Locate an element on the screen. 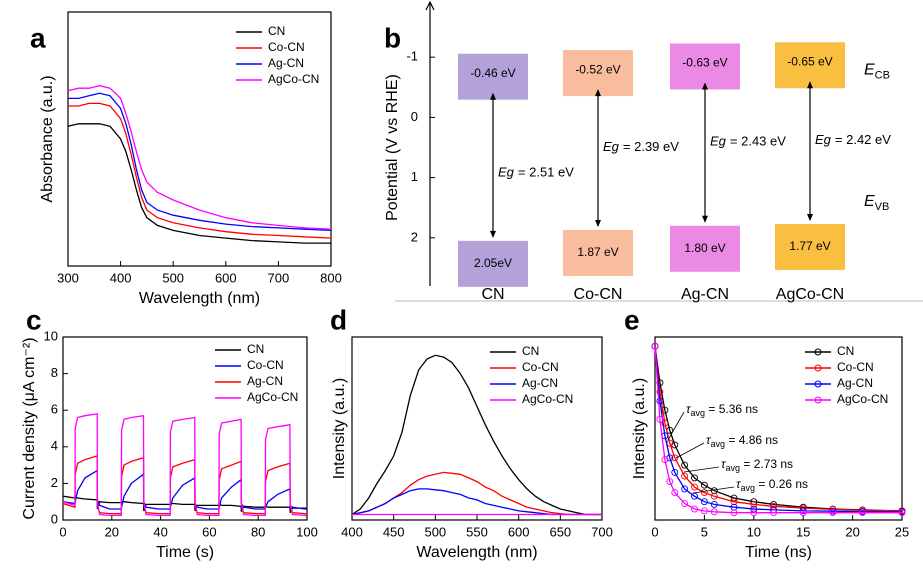 The image size is (923, 582). annotation: τavg = 2.73 ns is located at coordinates (757, 465).